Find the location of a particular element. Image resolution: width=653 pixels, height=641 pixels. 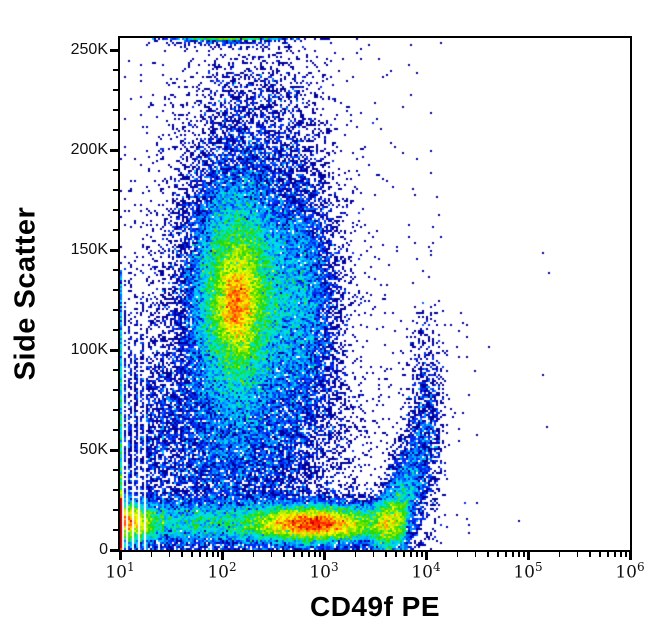

x-decade-label: 104 is located at coordinates (426, 571).